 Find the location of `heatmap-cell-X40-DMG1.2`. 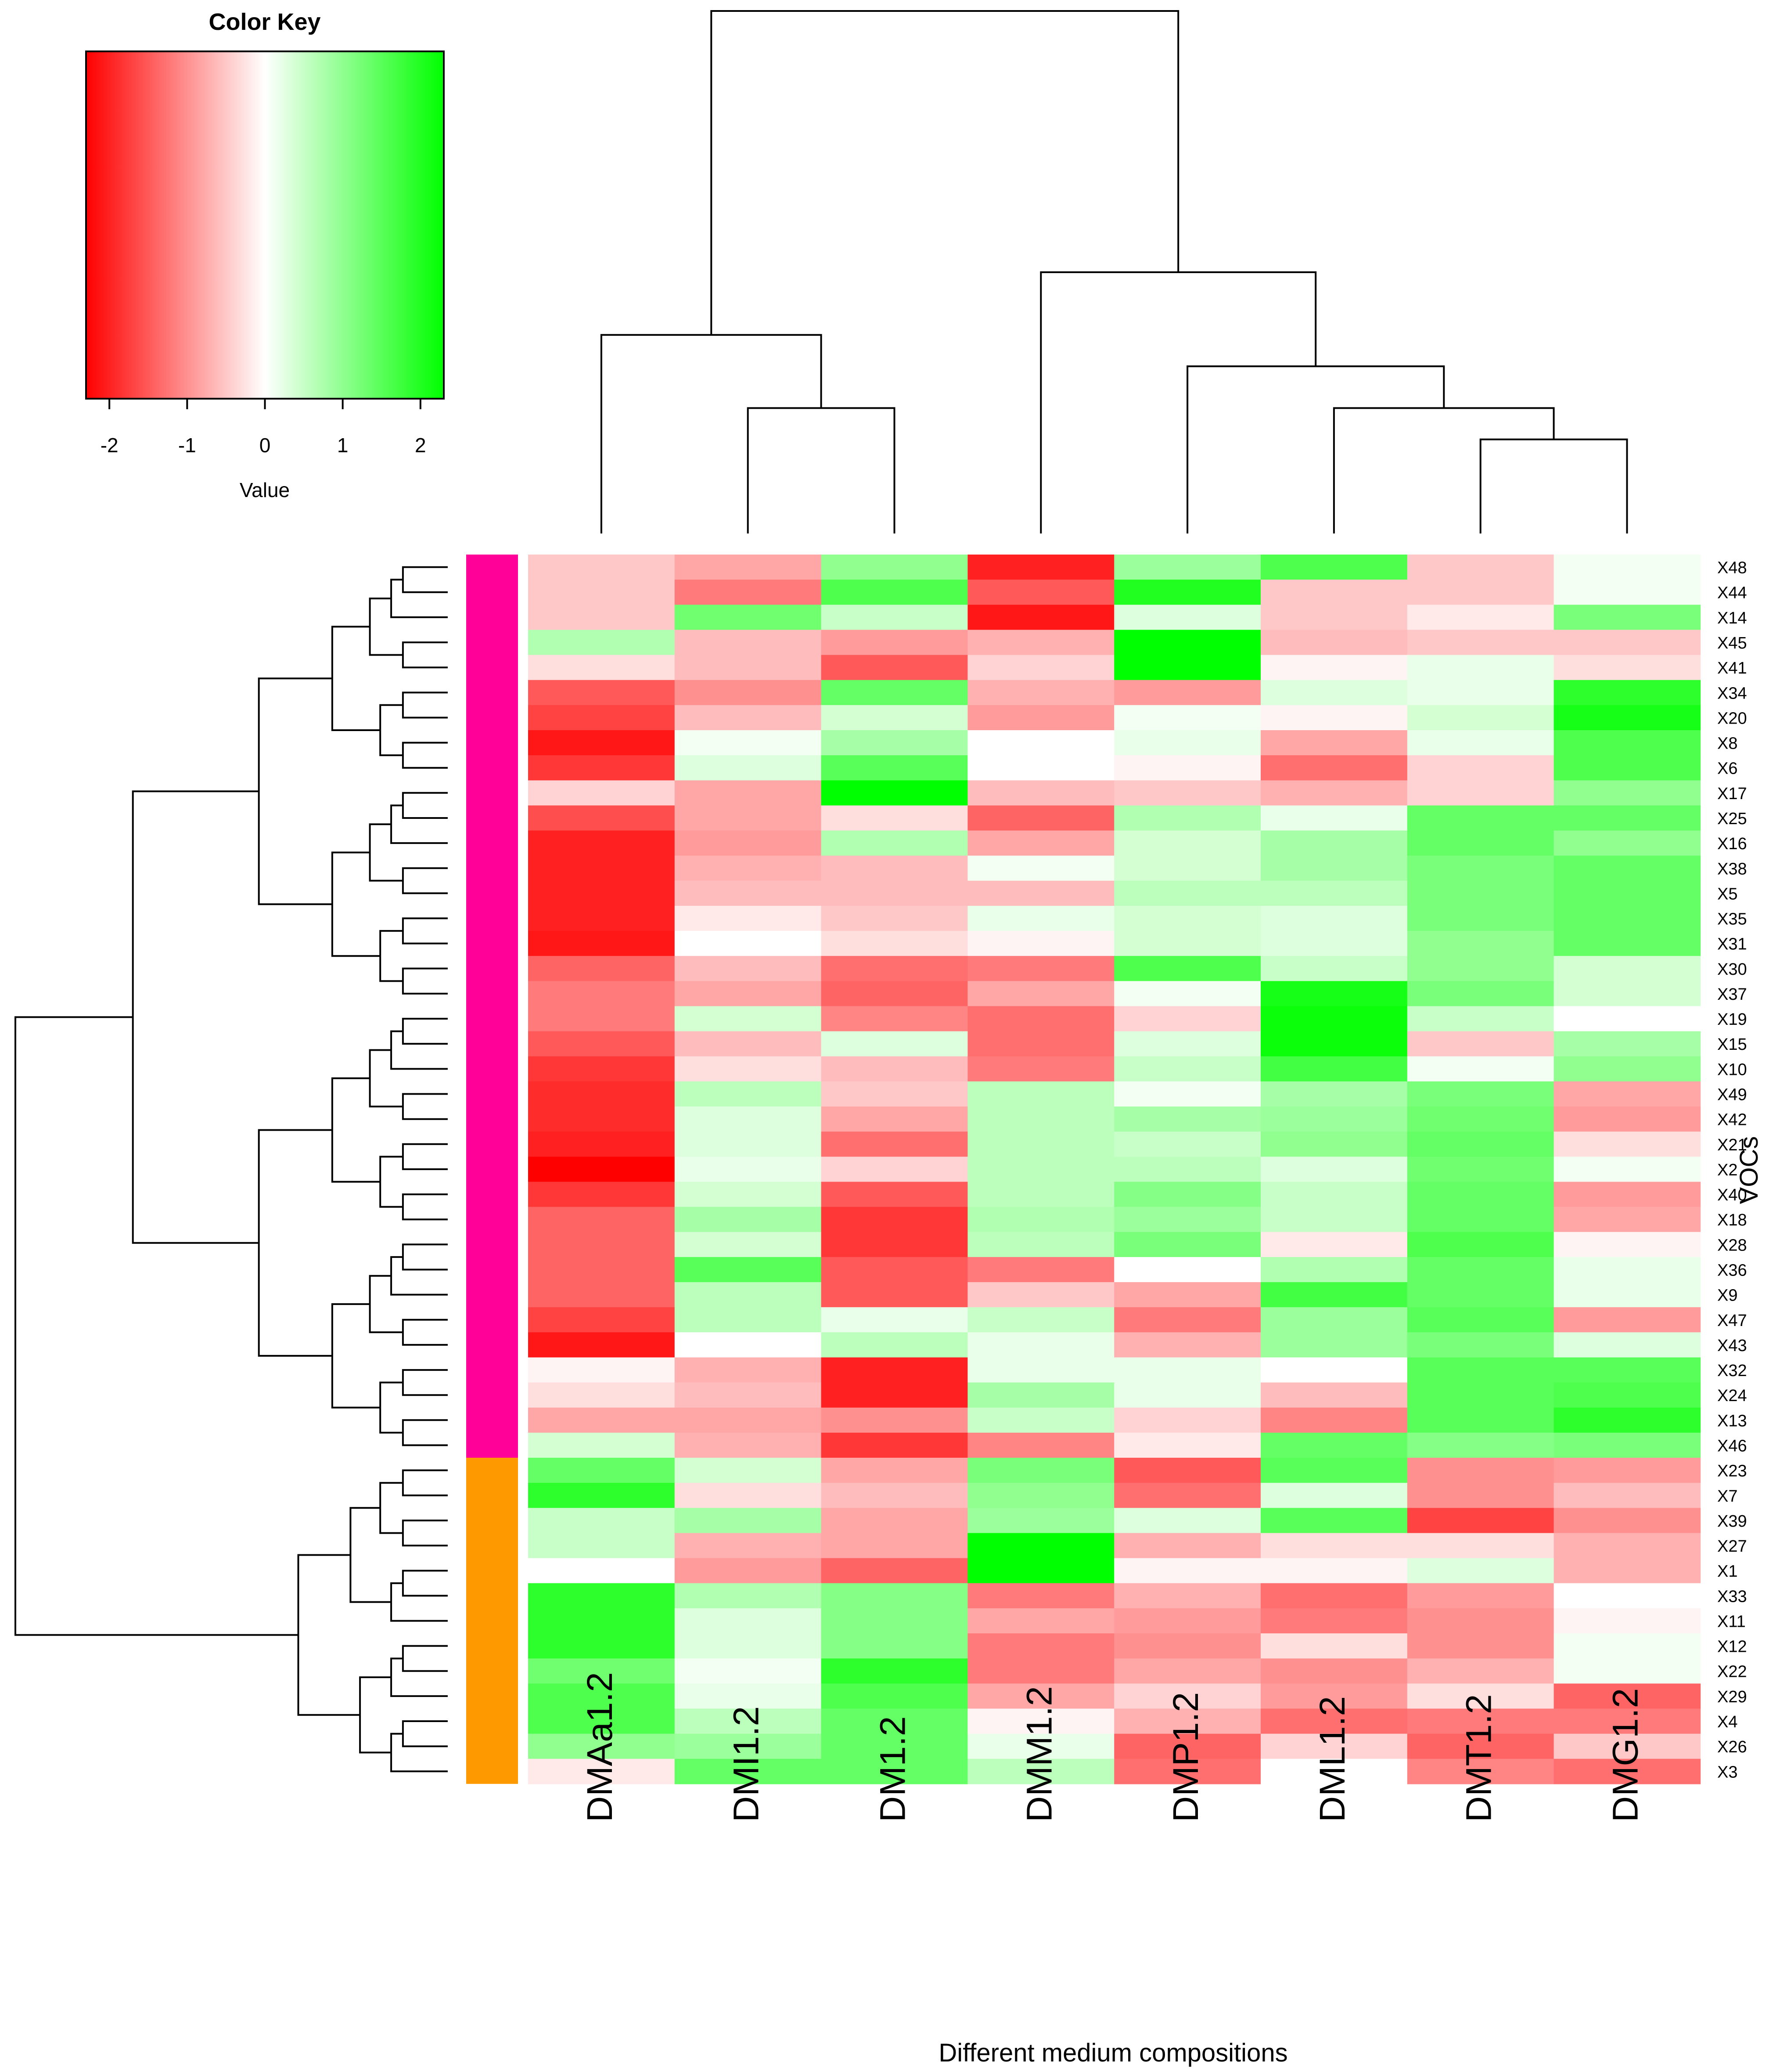

heatmap-cell-X40-DMG1.2 is located at coordinates (1627, 1194).